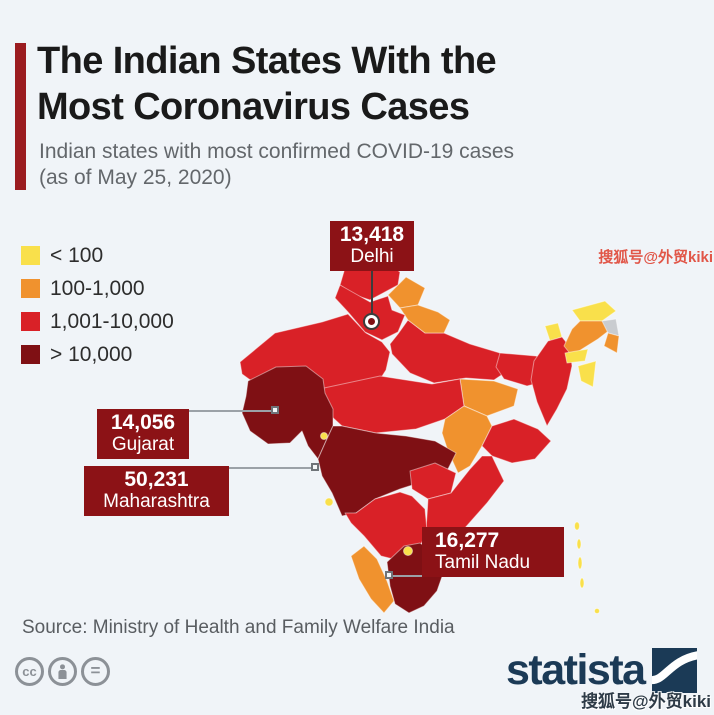 The width and height of the screenshot is (714, 715). Describe the element at coordinates (315, 467) in the screenshot. I see `maharashtra-location-marker` at that location.